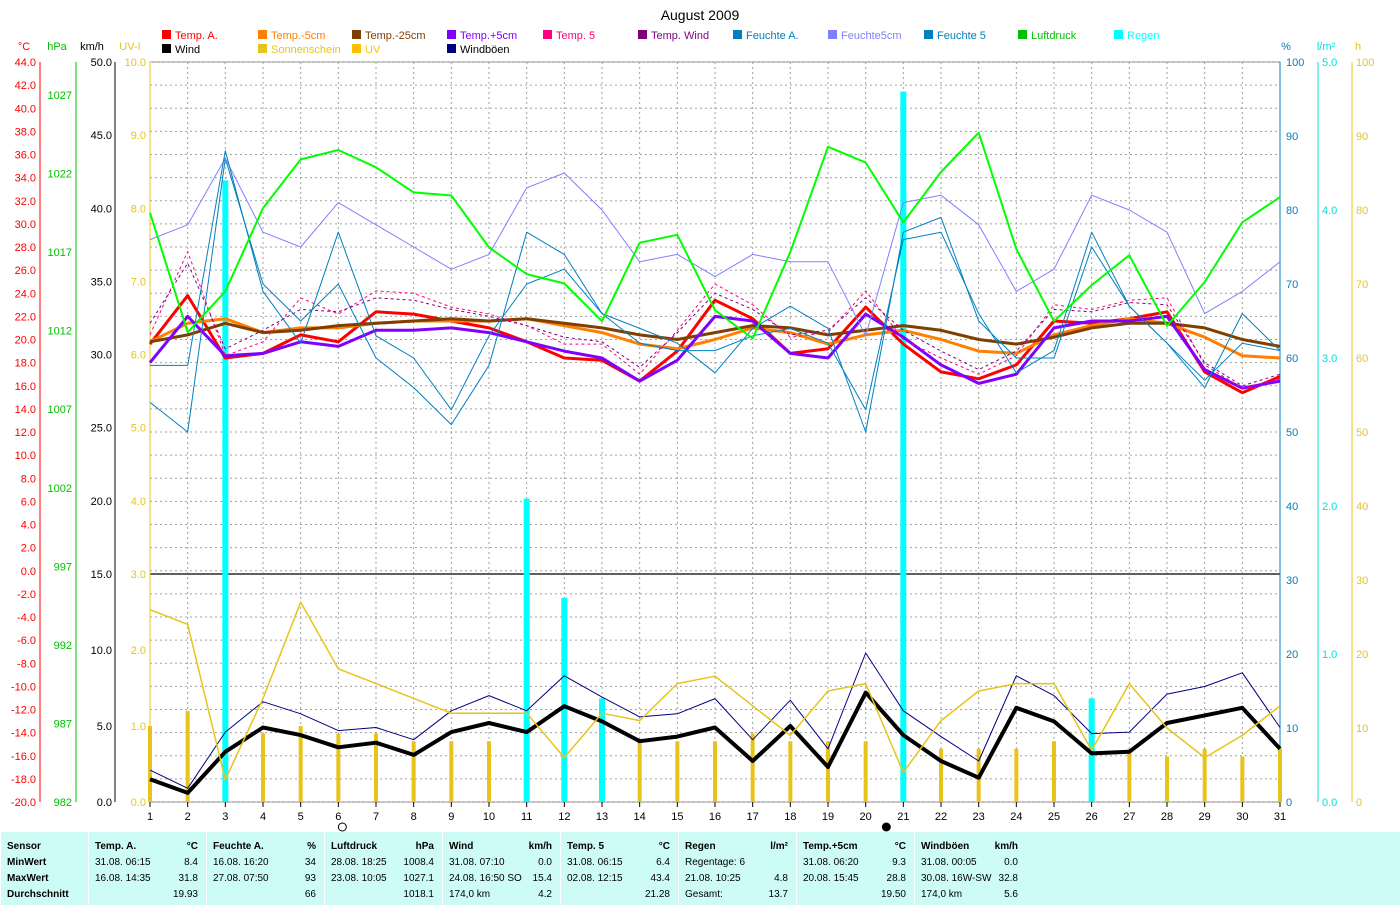  I want to click on sun-tick-label: 50, so click(1362, 433).